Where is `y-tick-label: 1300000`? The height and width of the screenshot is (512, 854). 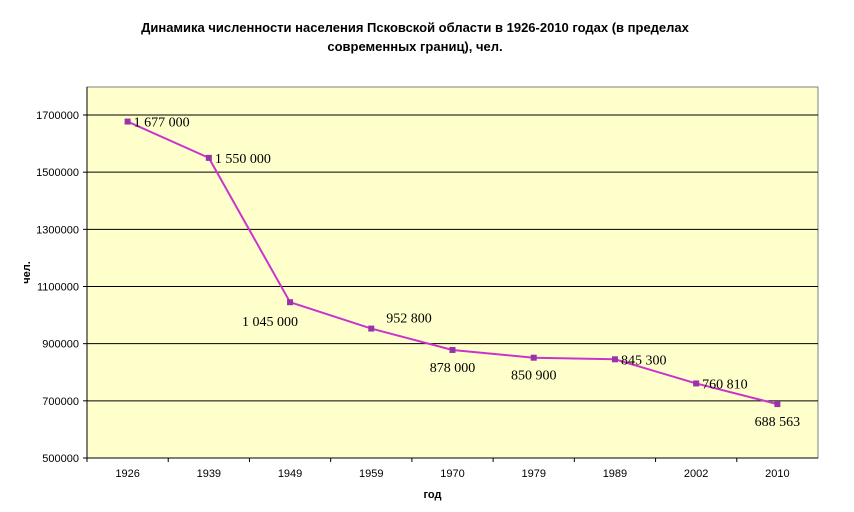
y-tick-label: 1300000 is located at coordinates (57, 230).